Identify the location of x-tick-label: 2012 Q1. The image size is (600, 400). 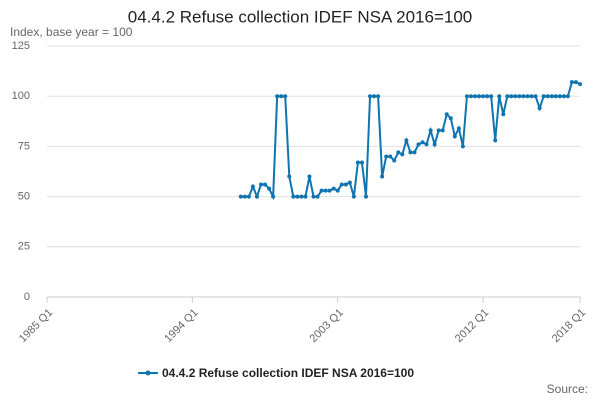
(472, 326).